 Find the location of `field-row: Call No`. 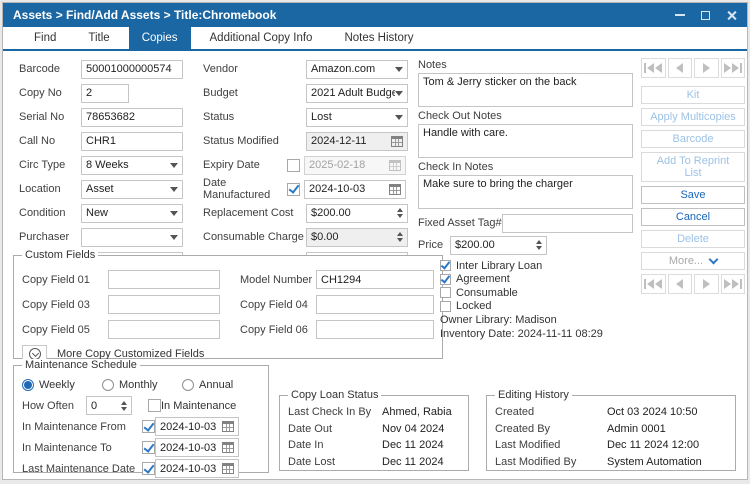

field-row: Call No is located at coordinates (101, 141).